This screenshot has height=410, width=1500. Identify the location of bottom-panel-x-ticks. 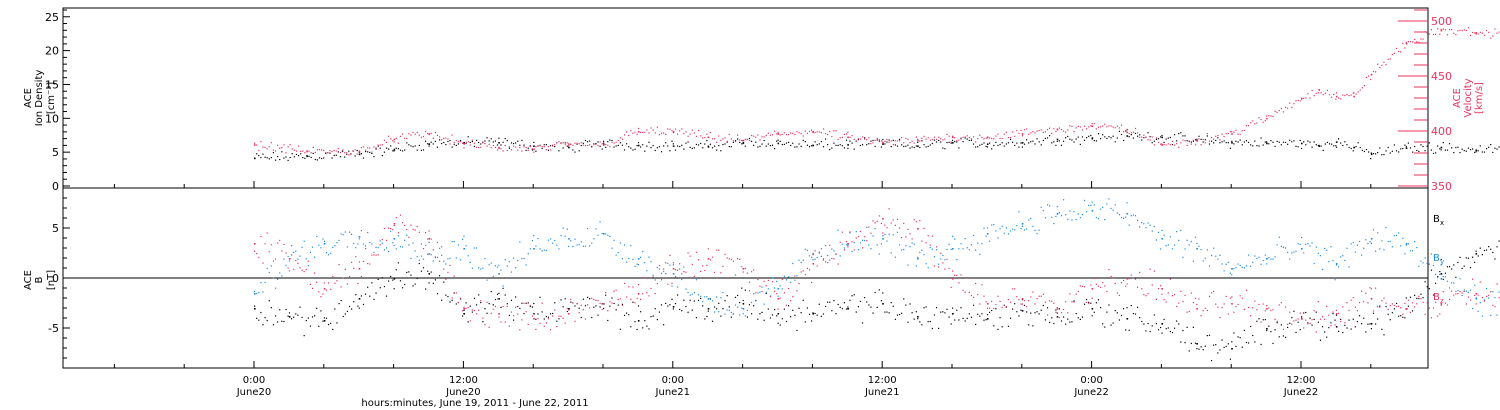
(742, 364).